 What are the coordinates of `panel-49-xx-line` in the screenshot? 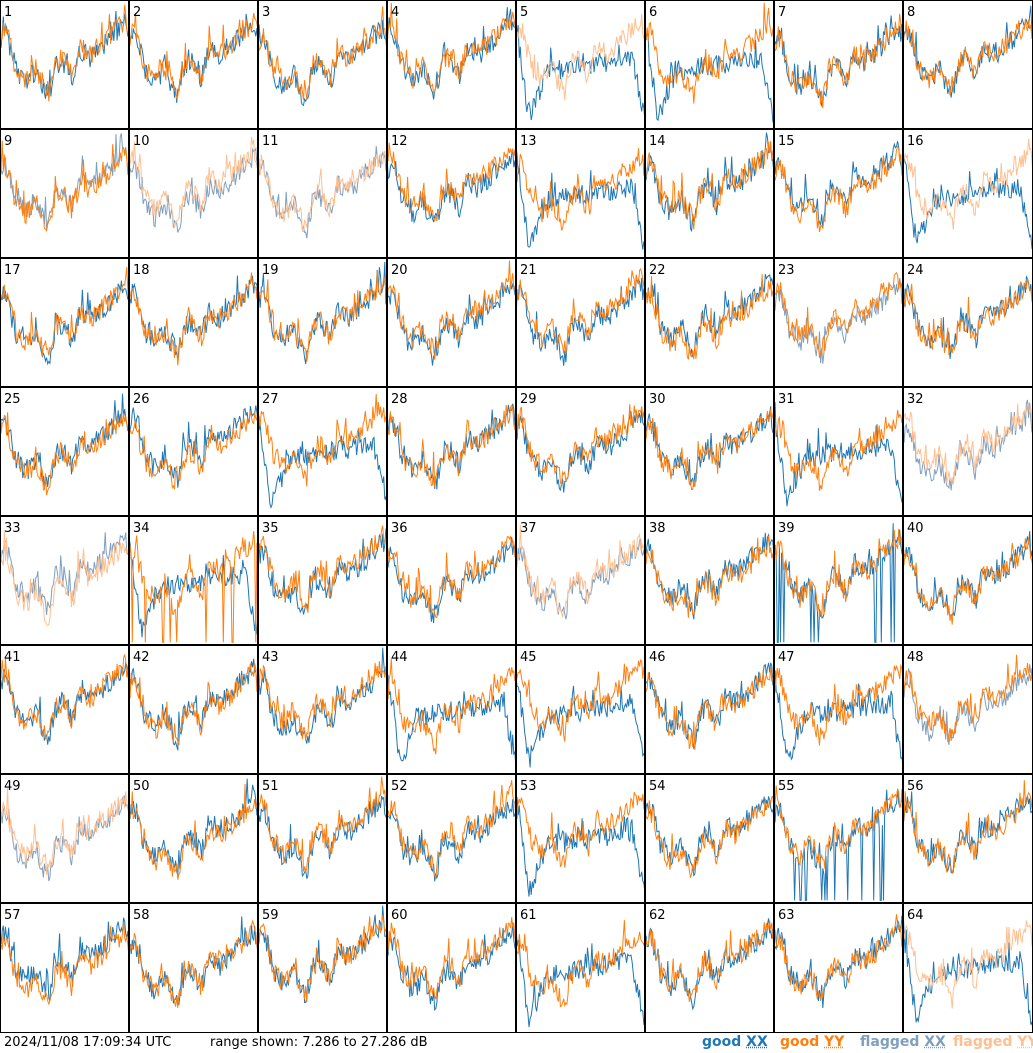 It's located at (64, 838).